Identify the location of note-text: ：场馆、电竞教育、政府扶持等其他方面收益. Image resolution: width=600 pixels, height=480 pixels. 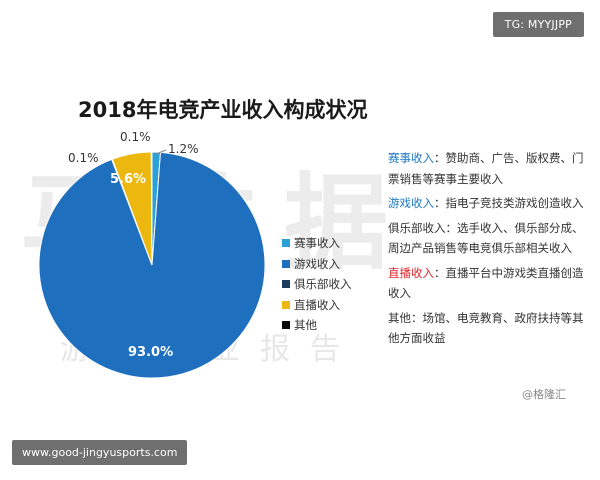
(486, 328).